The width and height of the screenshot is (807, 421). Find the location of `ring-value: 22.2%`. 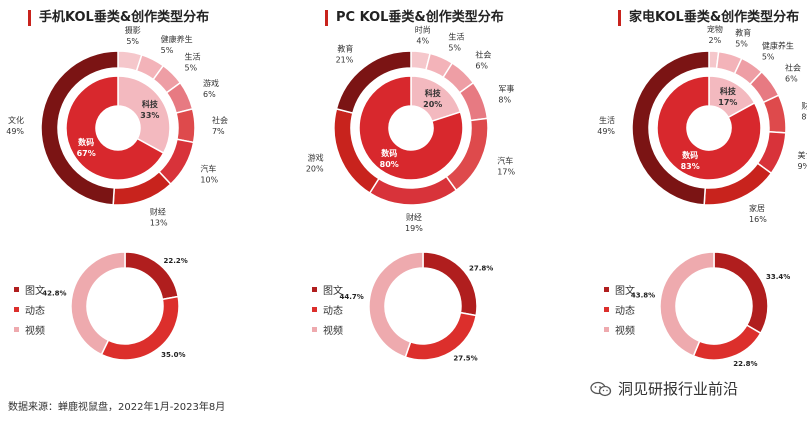

ring-value: 22.2% is located at coordinates (176, 261).